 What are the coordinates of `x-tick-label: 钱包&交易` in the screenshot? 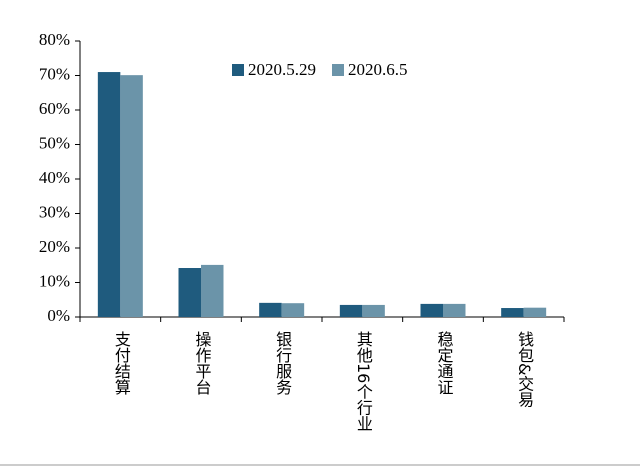 It's located at (524, 370).